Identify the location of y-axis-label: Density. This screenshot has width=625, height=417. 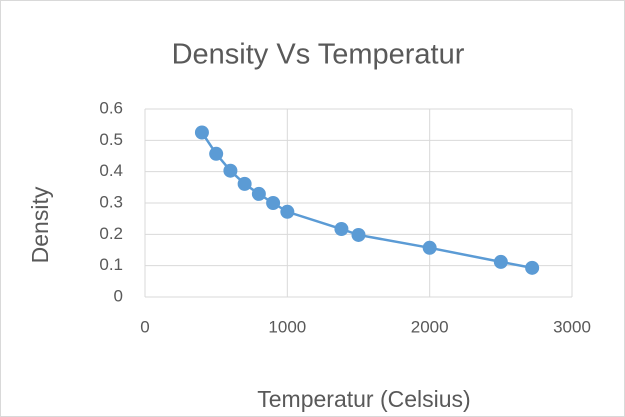
(40, 224).